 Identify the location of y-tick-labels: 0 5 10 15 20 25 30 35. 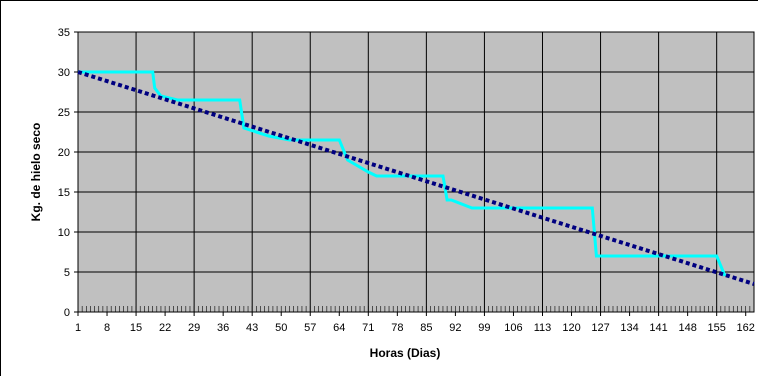
(64, 173).